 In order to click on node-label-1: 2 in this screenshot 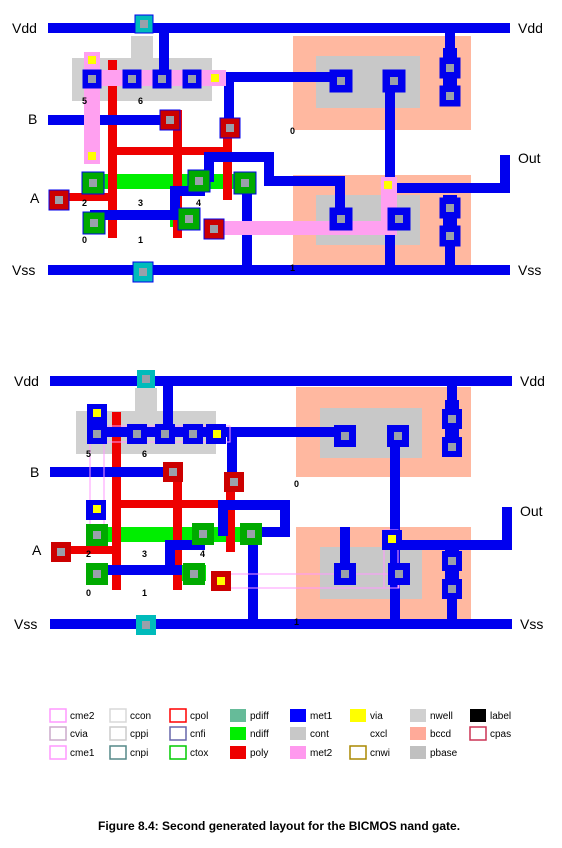, I will do `click(84, 203)`.